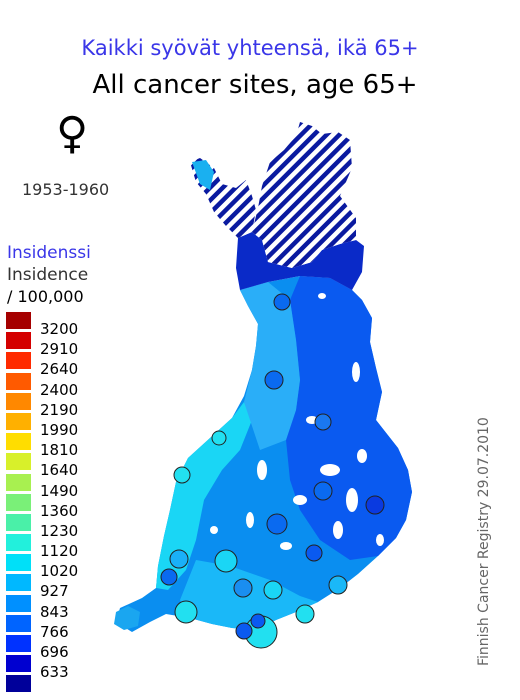  I want to click on legend-row: 2640, so click(61, 365).